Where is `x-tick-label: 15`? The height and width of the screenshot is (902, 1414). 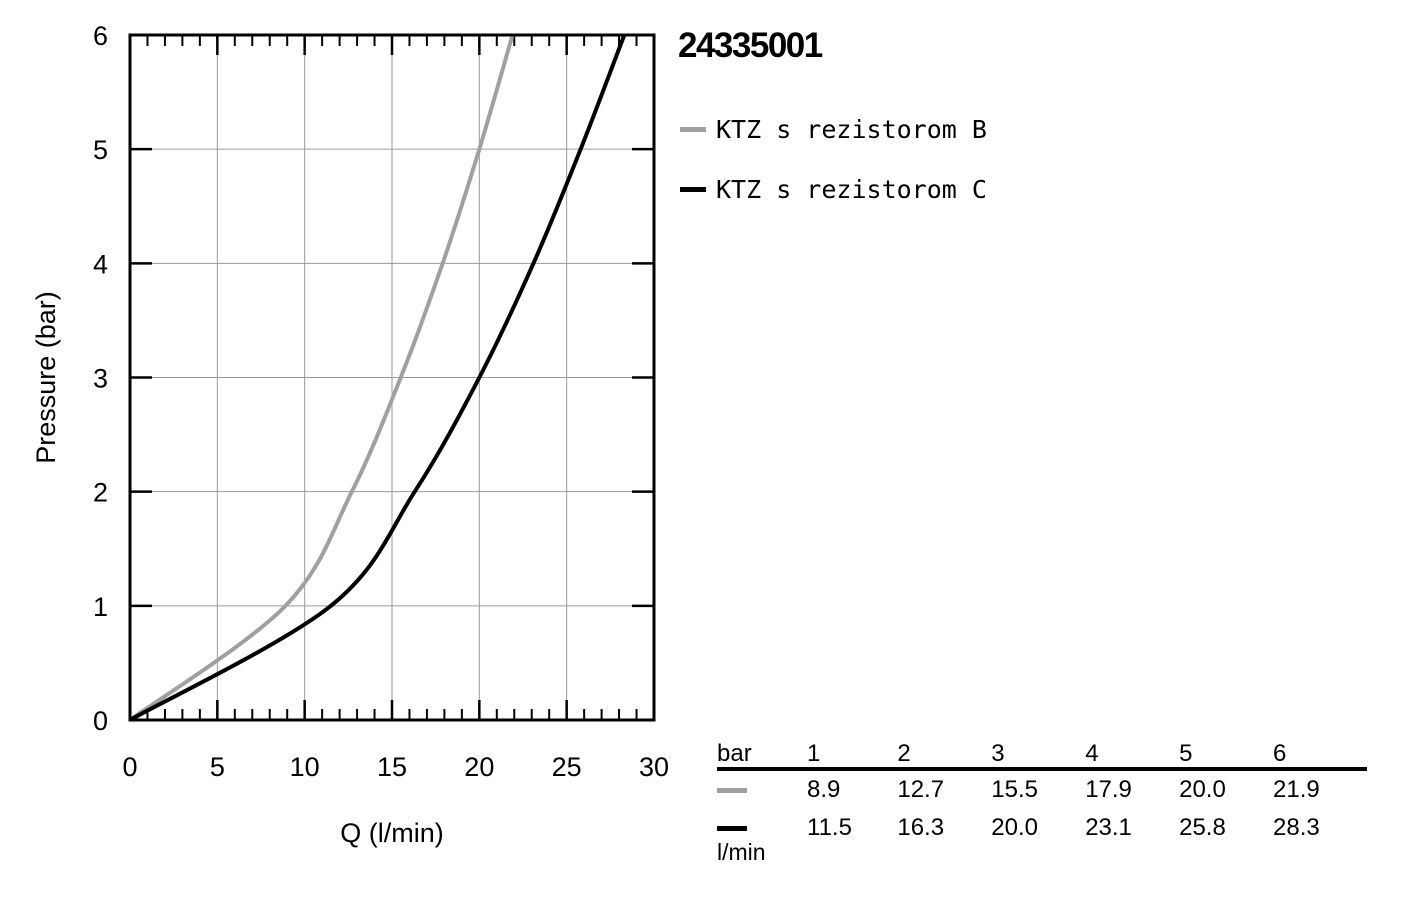
x-tick-label: 15 is located at coordinates (392, 767).